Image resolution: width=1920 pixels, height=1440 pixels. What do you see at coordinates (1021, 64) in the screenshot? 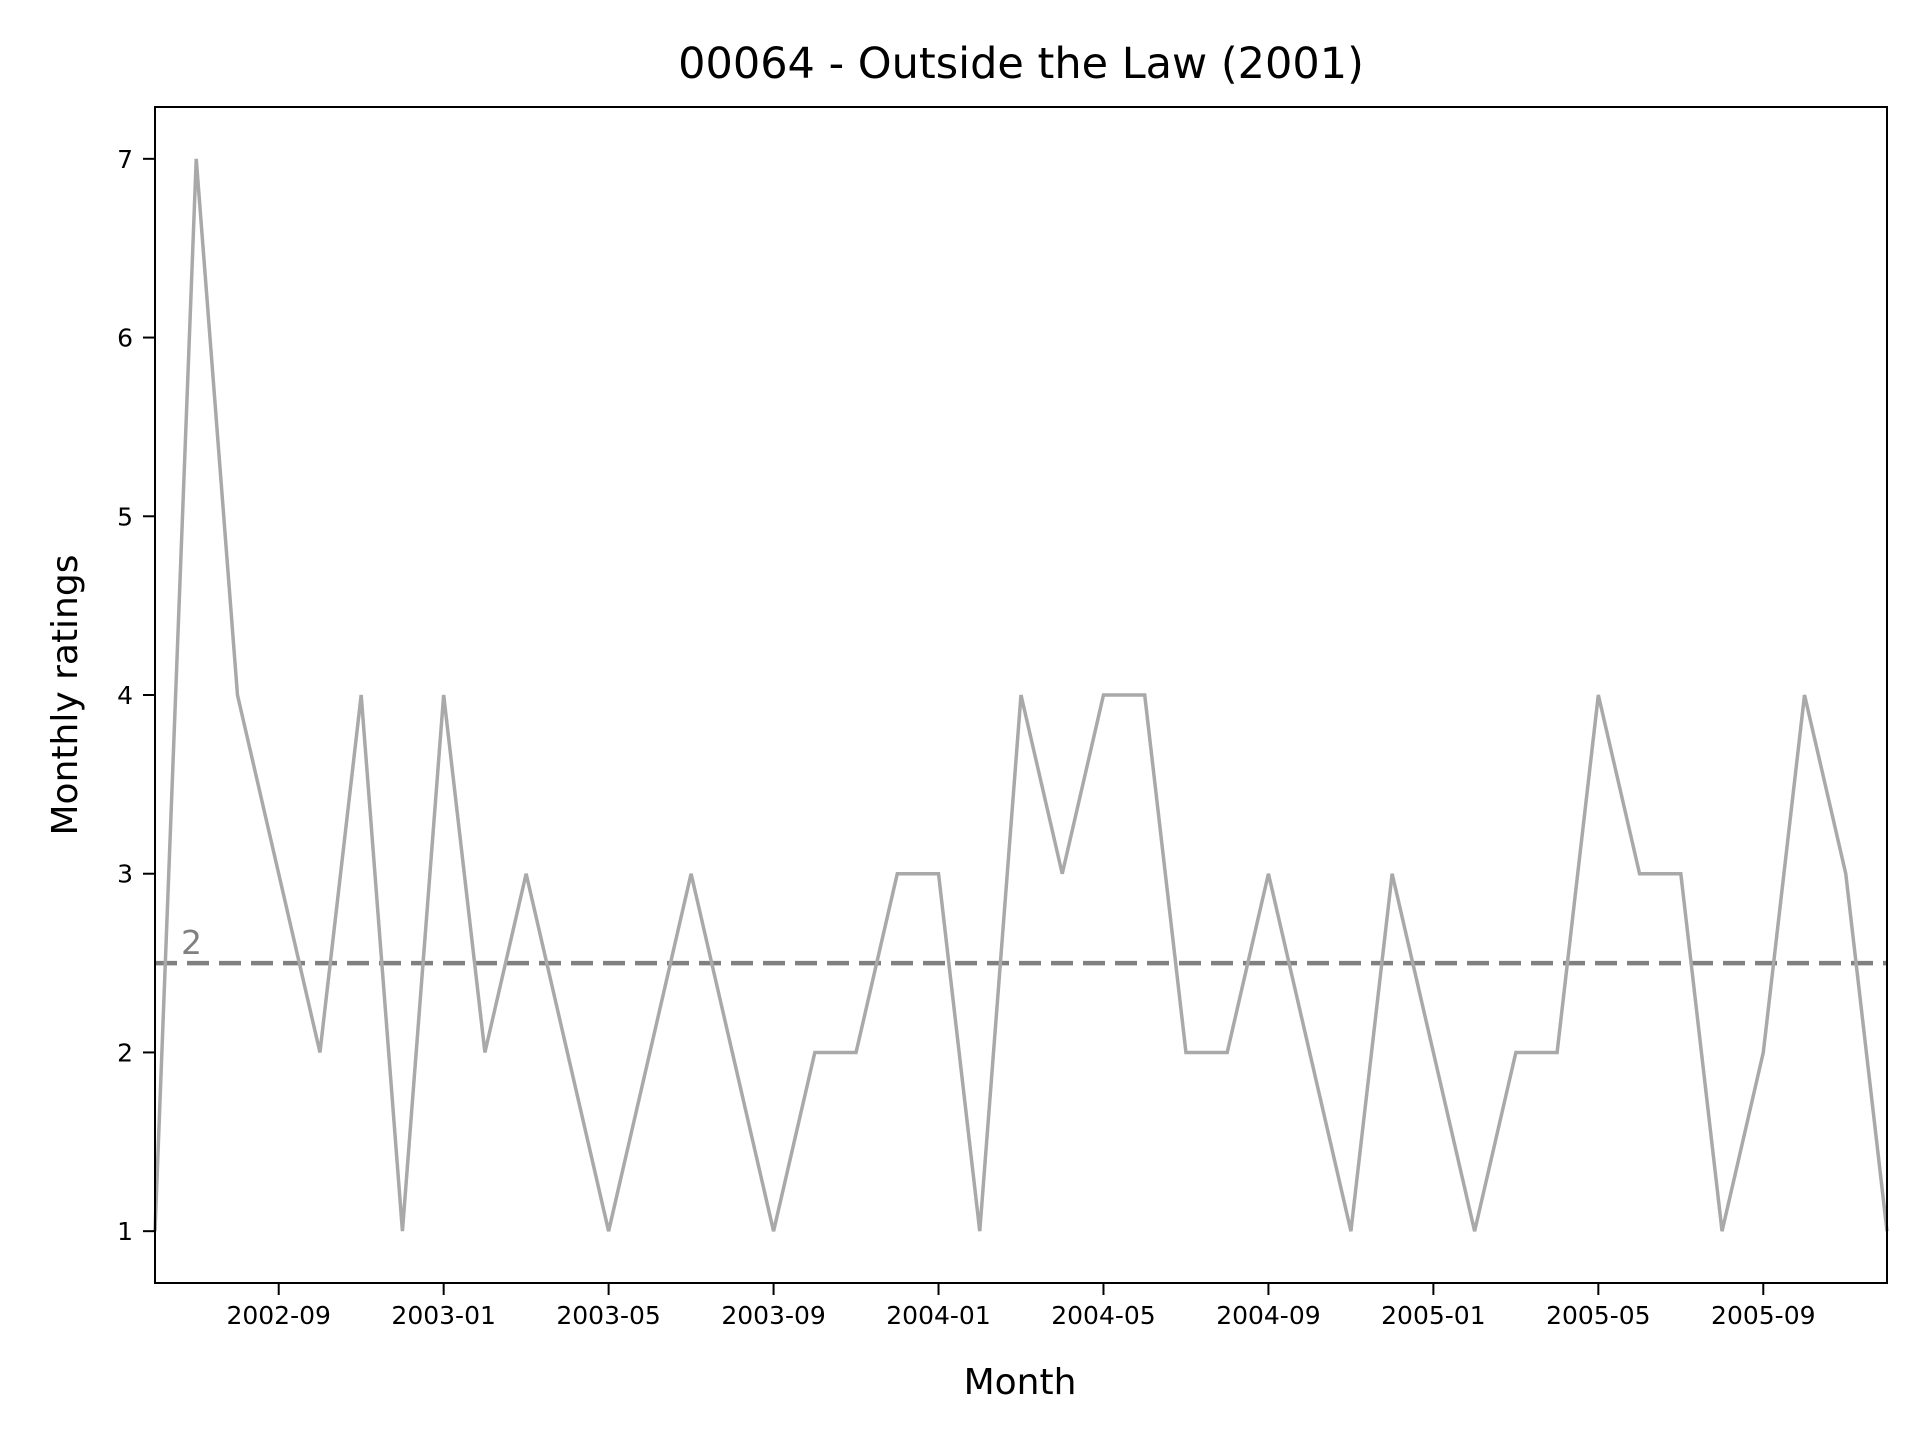
I see `chart-title: 00064 - Outside the Law (2001)` at bounding box center [1021, 64].